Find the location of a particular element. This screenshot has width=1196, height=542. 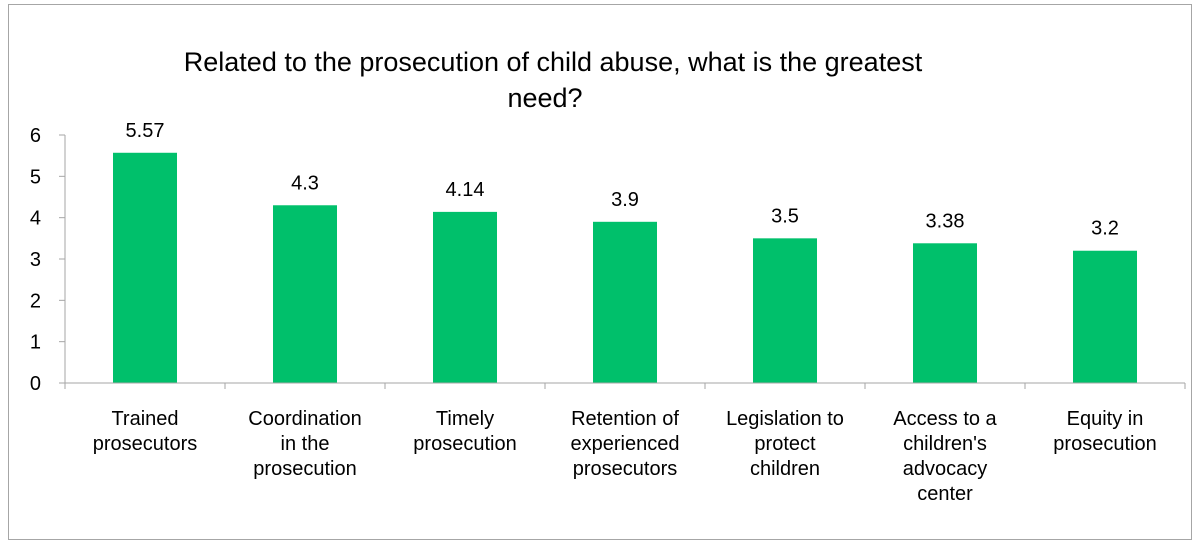

y-tick-label: 4 is located at coordinates (35, 219).